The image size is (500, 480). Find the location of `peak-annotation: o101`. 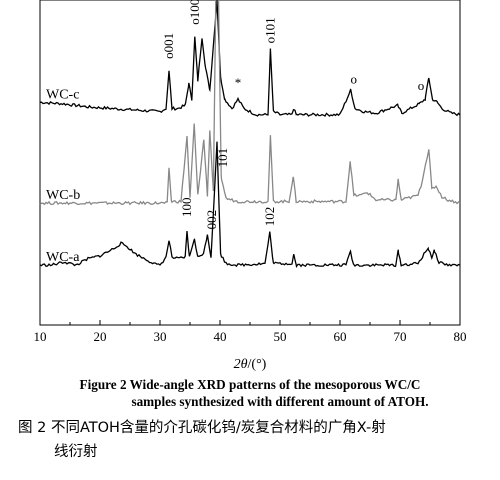

peak-annotation: o101 is located at coordinates (269, 30).